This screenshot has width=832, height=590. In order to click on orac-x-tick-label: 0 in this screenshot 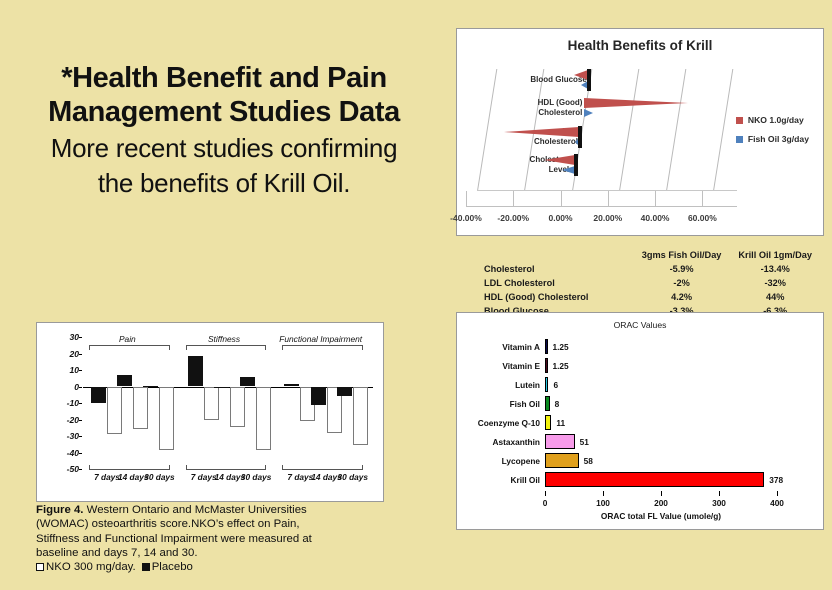, I will do `click(545, 503)`.